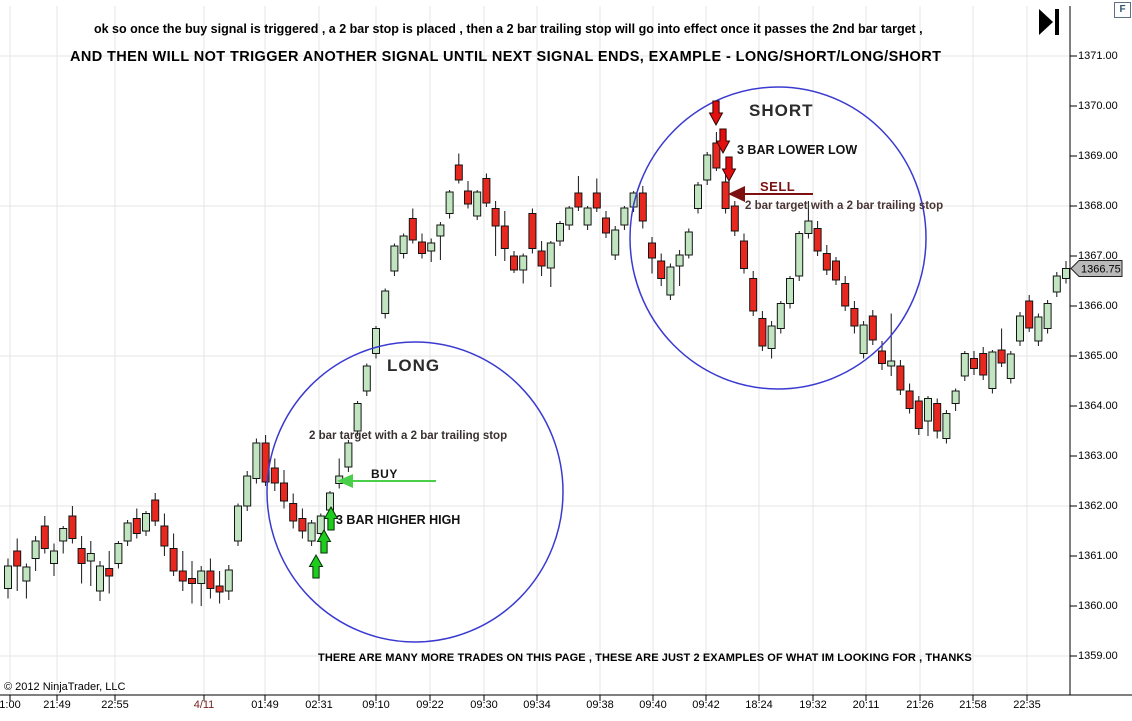 The width and height of the screenshot is (1132, 721). I want to click on price-axis-label: 1370.00, so click(1098, 105).